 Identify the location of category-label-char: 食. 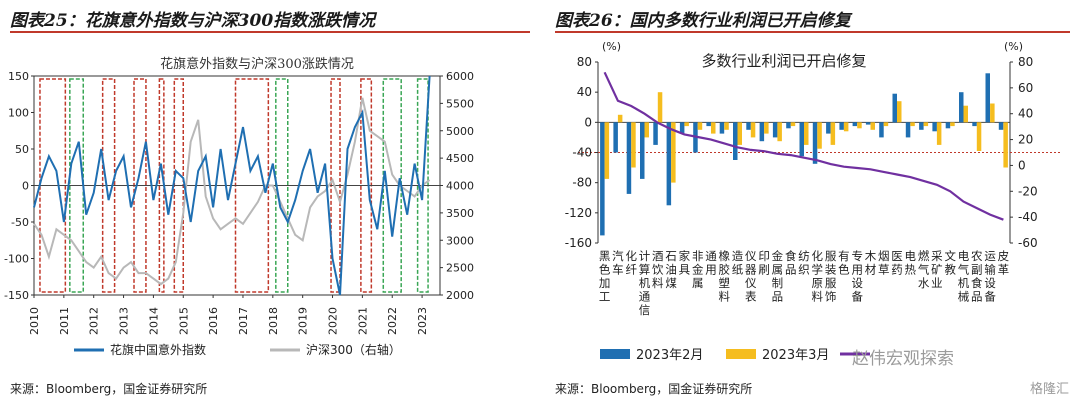
(977, 283).